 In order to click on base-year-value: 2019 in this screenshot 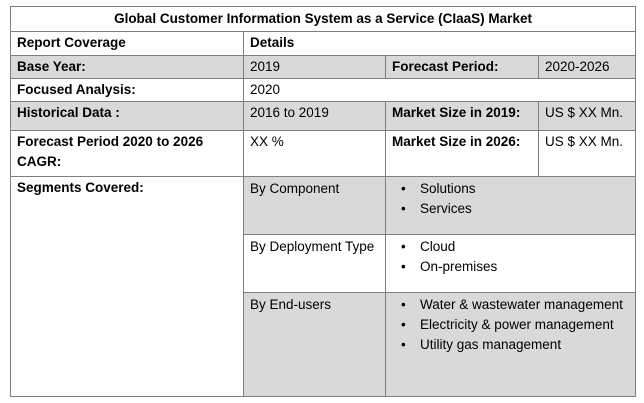, I will do `click(314, 67)`.